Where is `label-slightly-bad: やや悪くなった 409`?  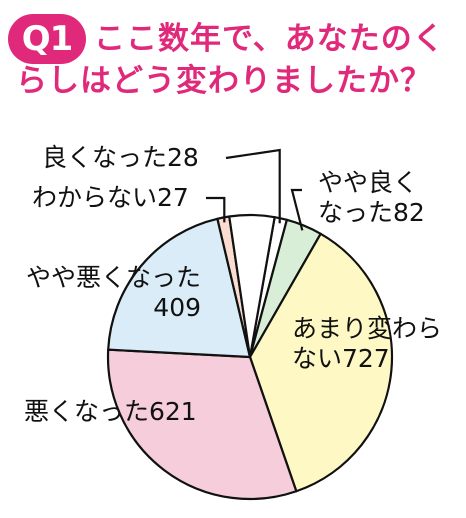
label-slightly-bad: やや悪くなった 409 is located at coordinates (113, 293).